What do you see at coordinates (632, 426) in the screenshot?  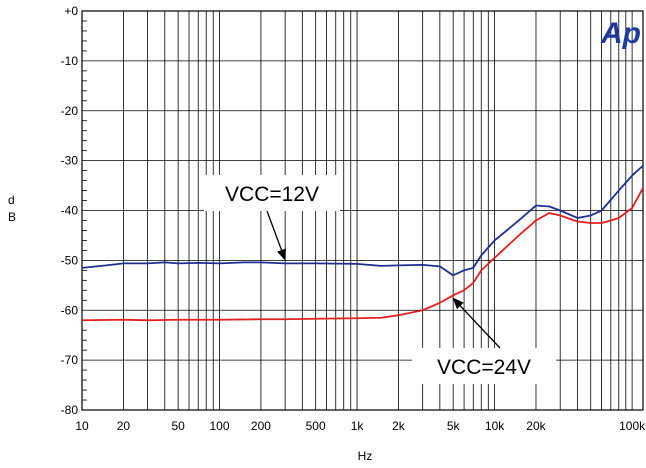 I see `x-tick-label: 100k` at bounding box center [632, 426].